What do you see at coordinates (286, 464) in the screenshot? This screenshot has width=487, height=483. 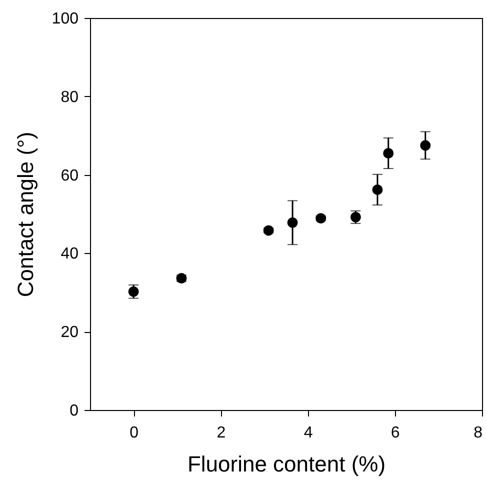 I see `x-axis-title: Fluorine content (%)` at bounding box center [286, 464].